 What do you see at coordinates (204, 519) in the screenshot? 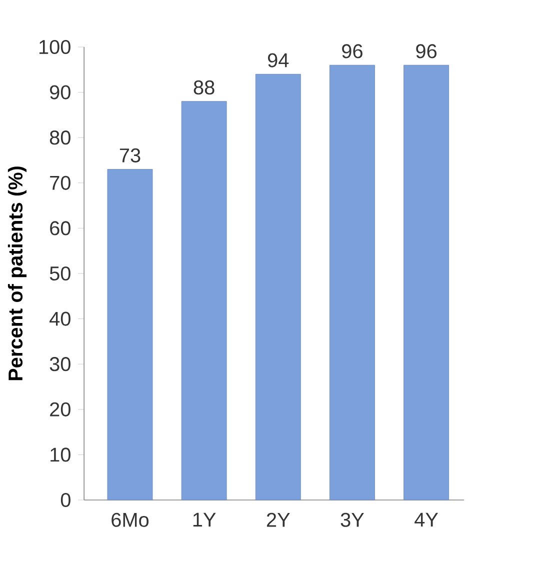
I see `x-tick-label: 1Y` at bounding box center [204, 519].